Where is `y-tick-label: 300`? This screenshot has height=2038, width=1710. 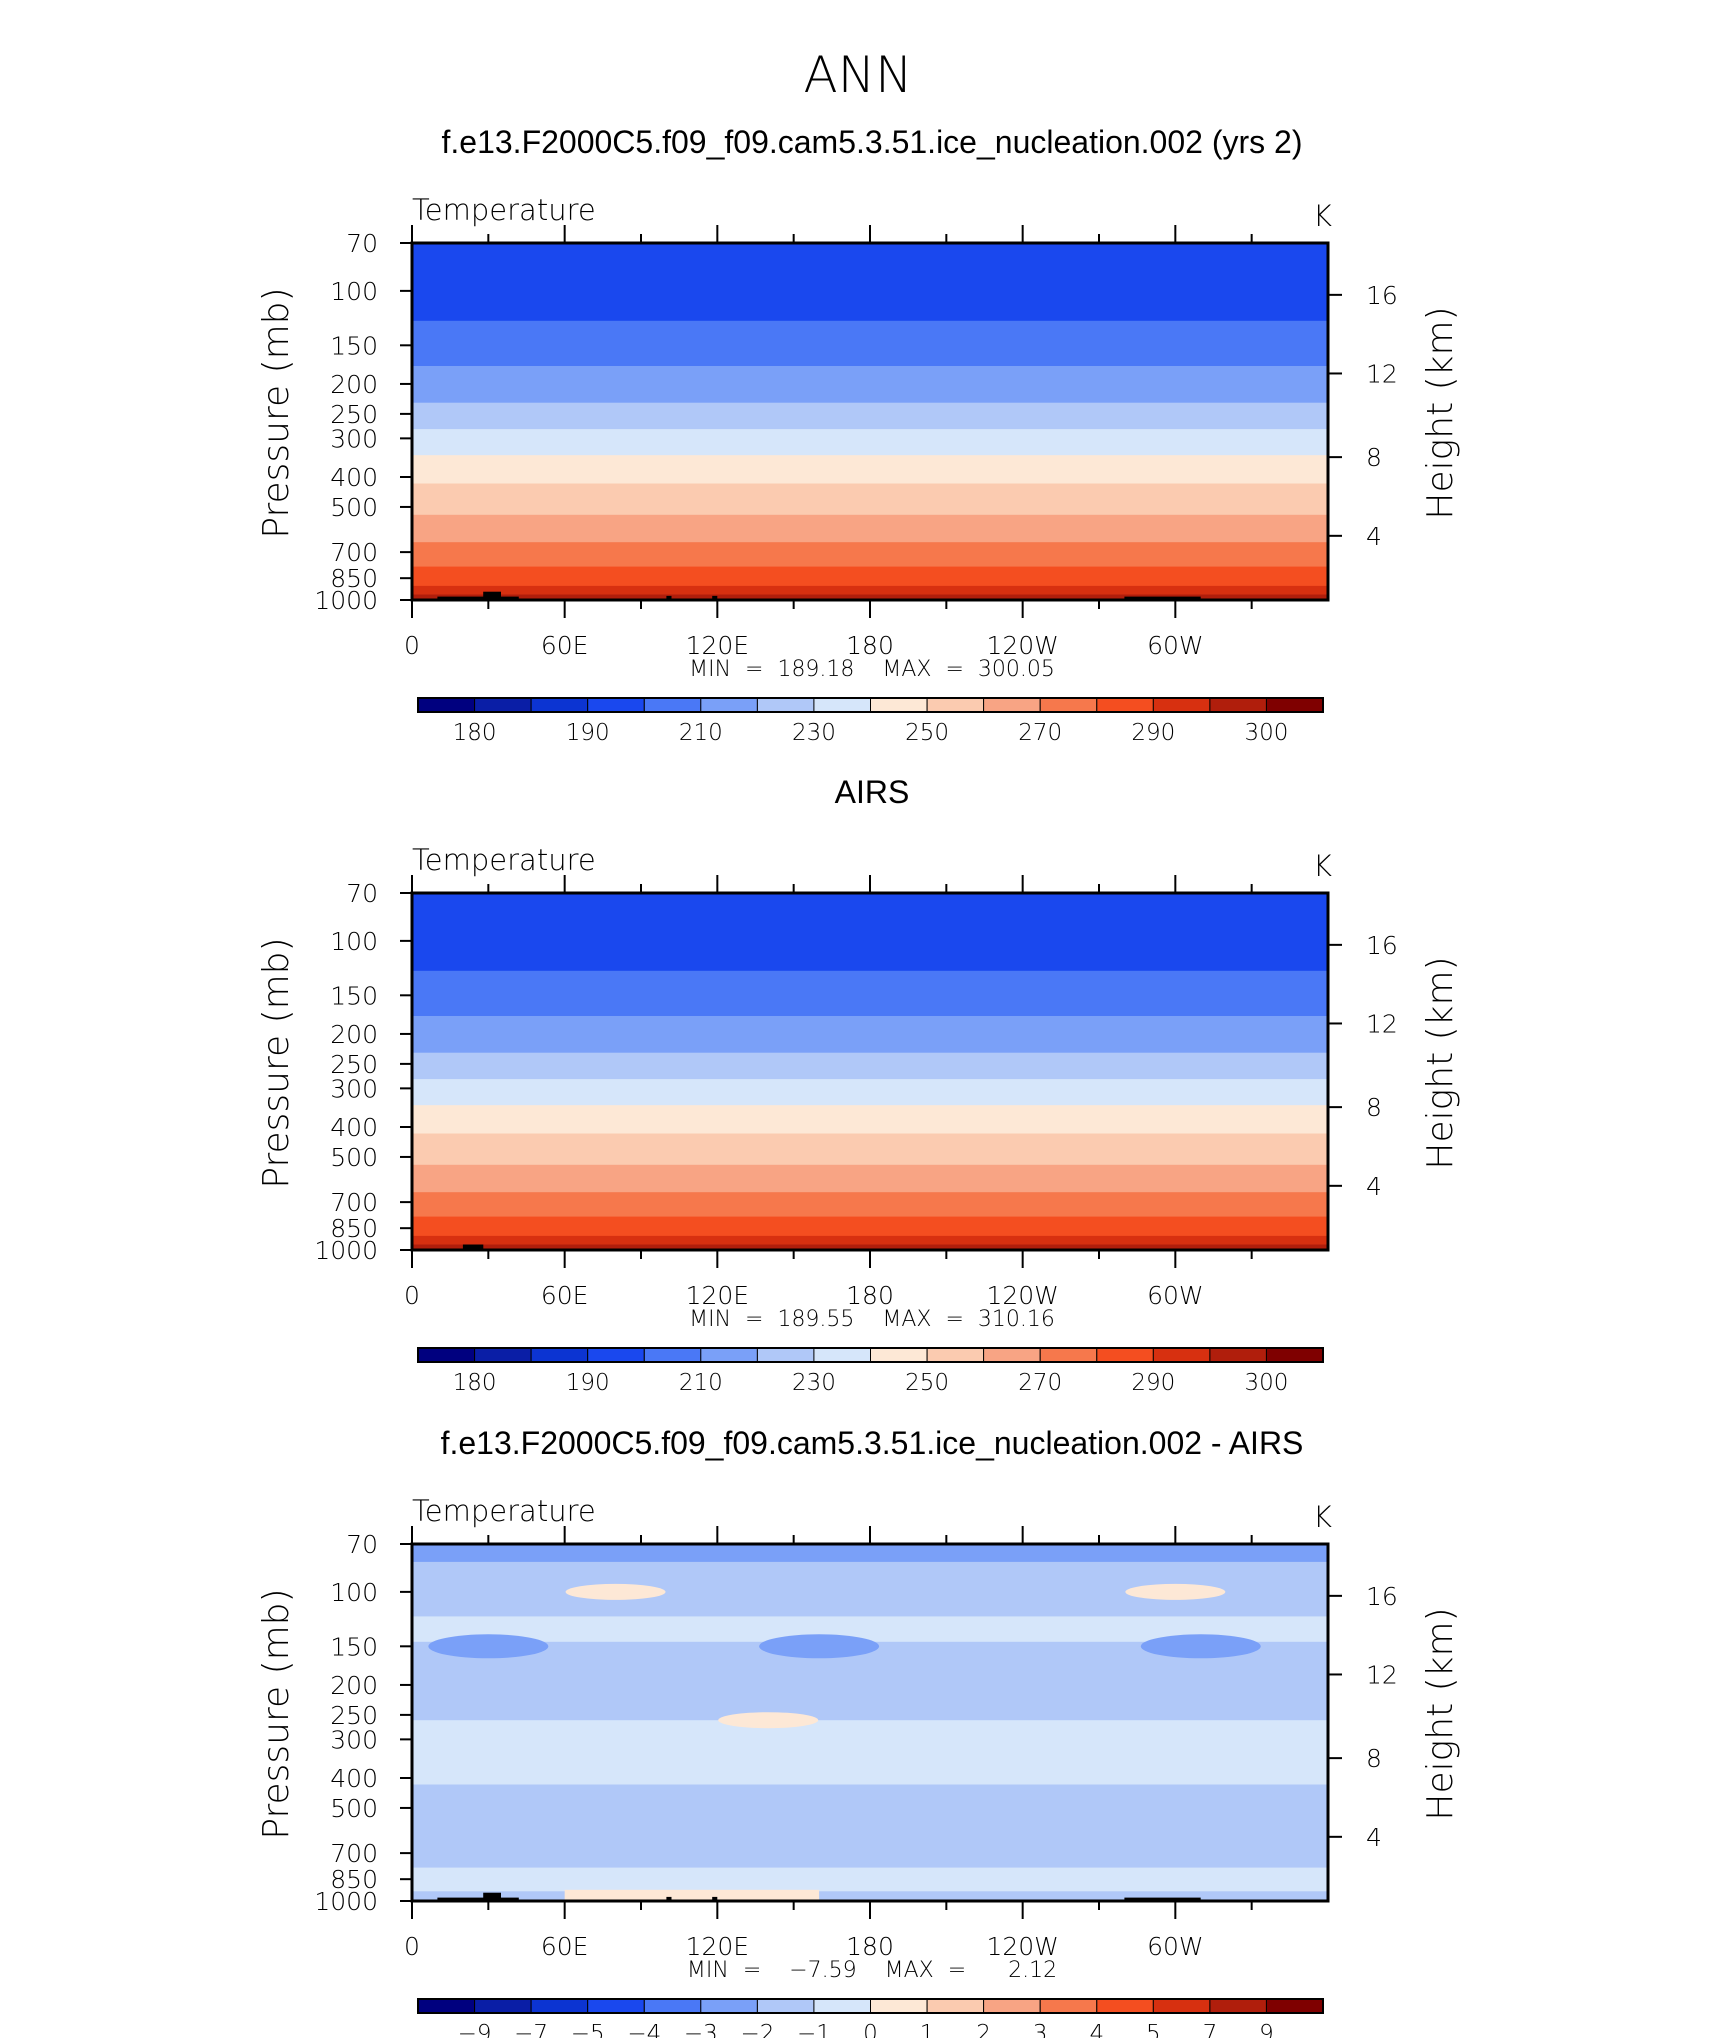
y-tick-label: 300 is located at coordinates (354, 1088).